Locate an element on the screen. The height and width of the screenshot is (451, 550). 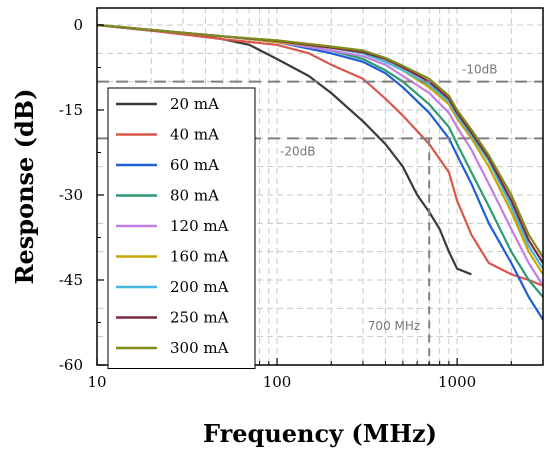
x-axis-title: Frequency (MHz) is located at coordinates (320, 433).